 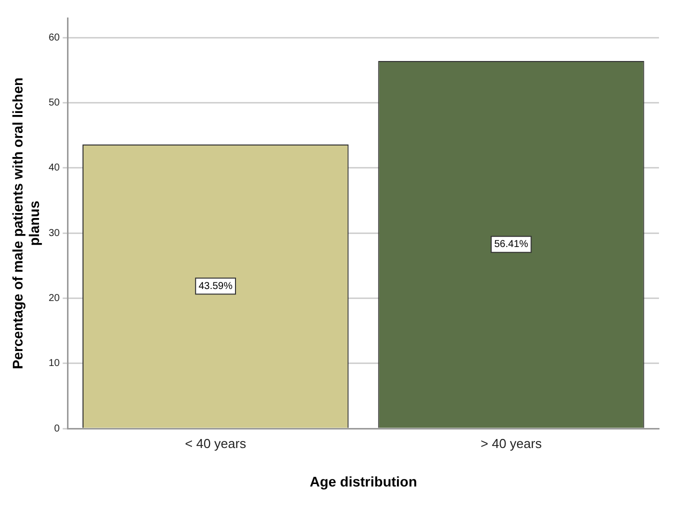 What do you see at coordinates (54, 38) in the screenshot?
I see `y-tick-label: 60` at bounding box center [54, 38].